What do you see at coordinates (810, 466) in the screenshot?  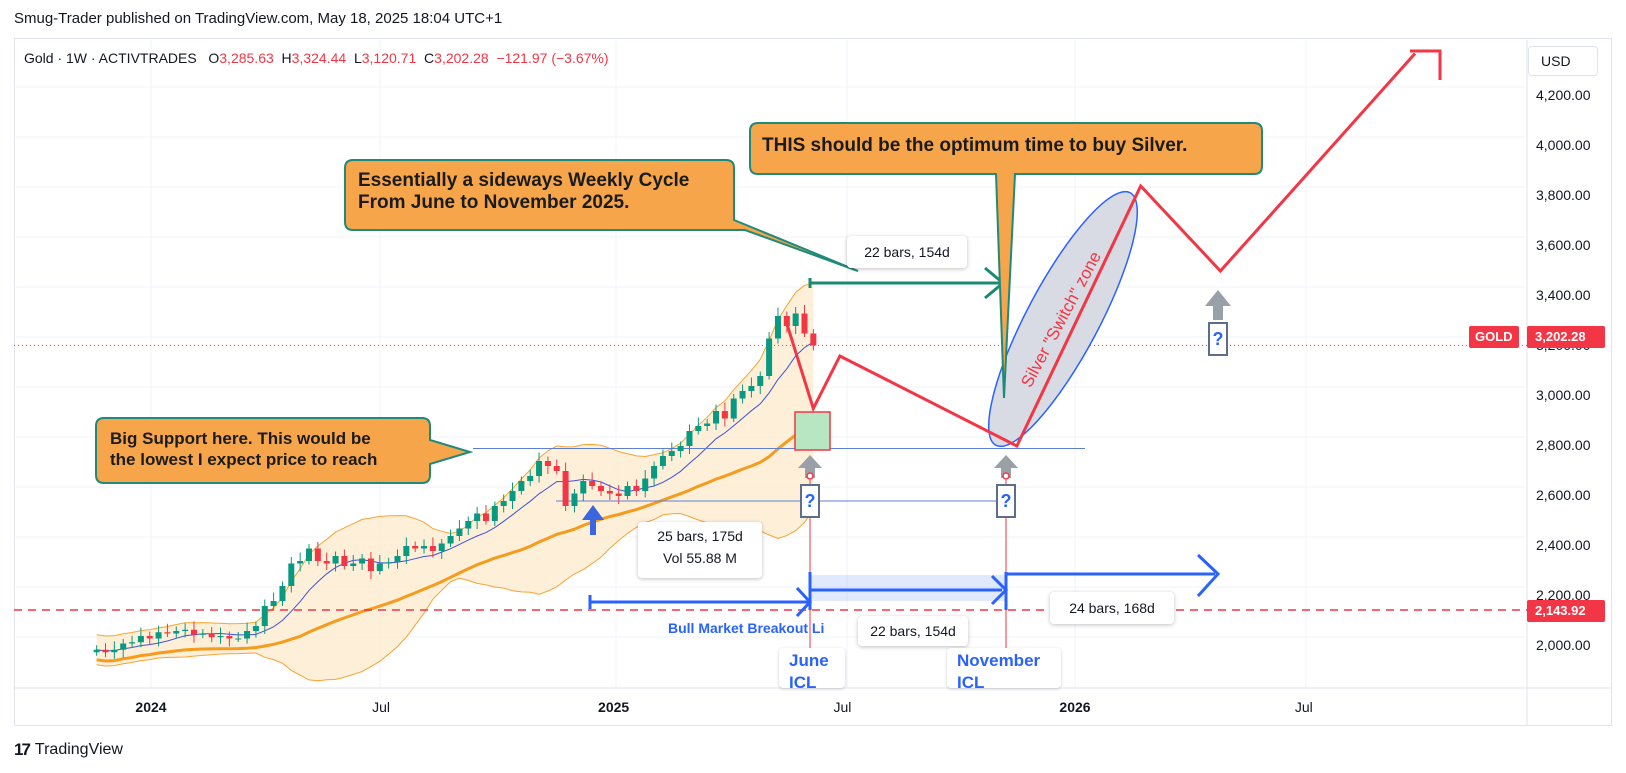 I see `june-up-arrow-icon` at bounding box center [810, 466].